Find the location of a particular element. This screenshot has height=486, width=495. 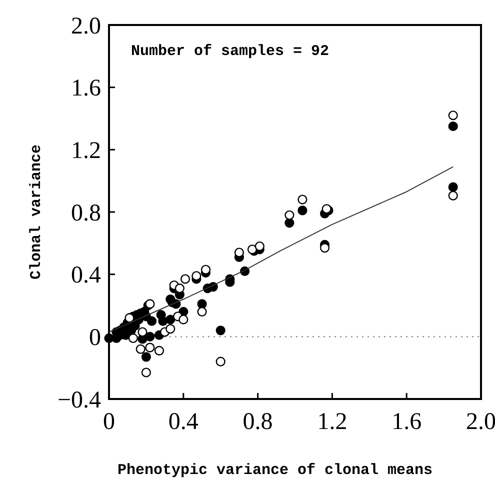

y-tick-label: 0.4 is located at coordinates (86, 275).